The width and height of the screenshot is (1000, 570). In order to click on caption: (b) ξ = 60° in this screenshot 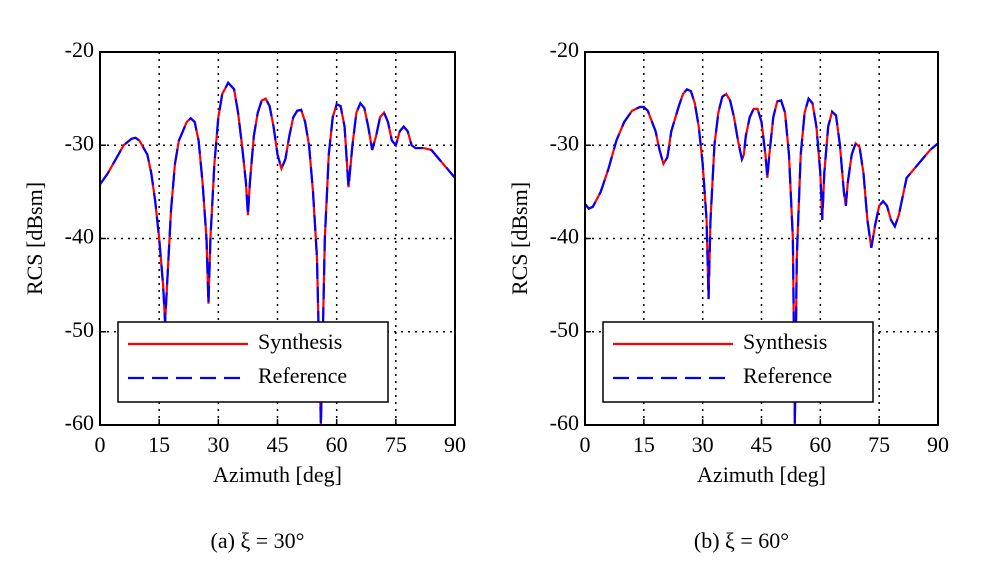, I will do `click(741, 540)`.